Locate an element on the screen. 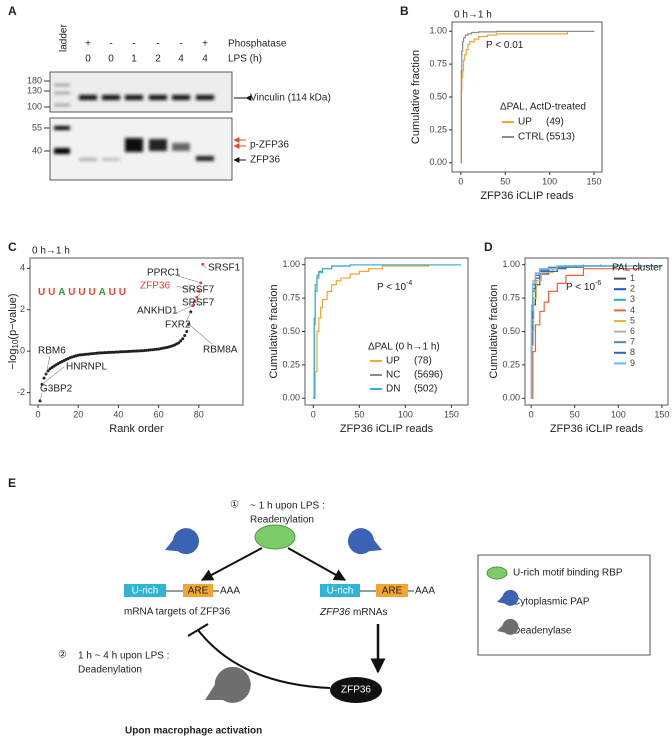  legend-label: 6 is located at coordinates (632, 331).